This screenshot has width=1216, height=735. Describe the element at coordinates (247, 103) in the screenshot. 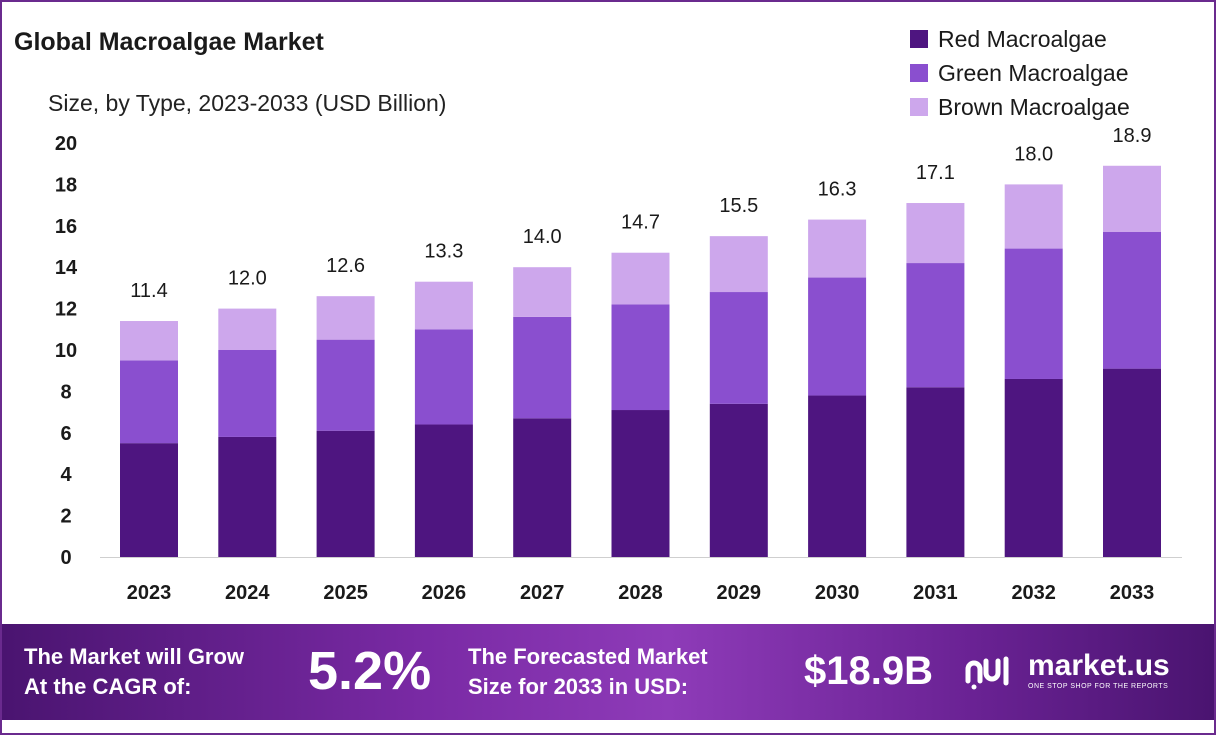

I see `chart-subtitle: Size, by Type, 2023-2033 (USD Billion)` at that location.